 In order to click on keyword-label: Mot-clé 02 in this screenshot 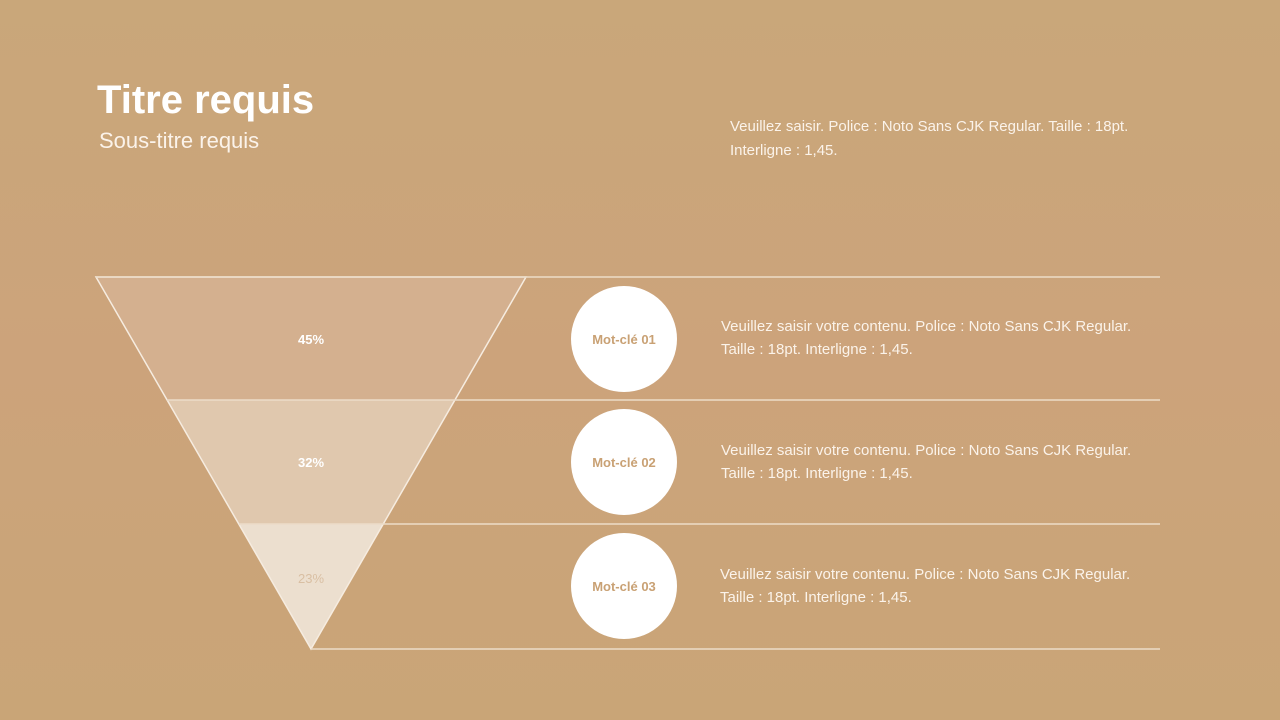, I will do `click(624, 462)`.